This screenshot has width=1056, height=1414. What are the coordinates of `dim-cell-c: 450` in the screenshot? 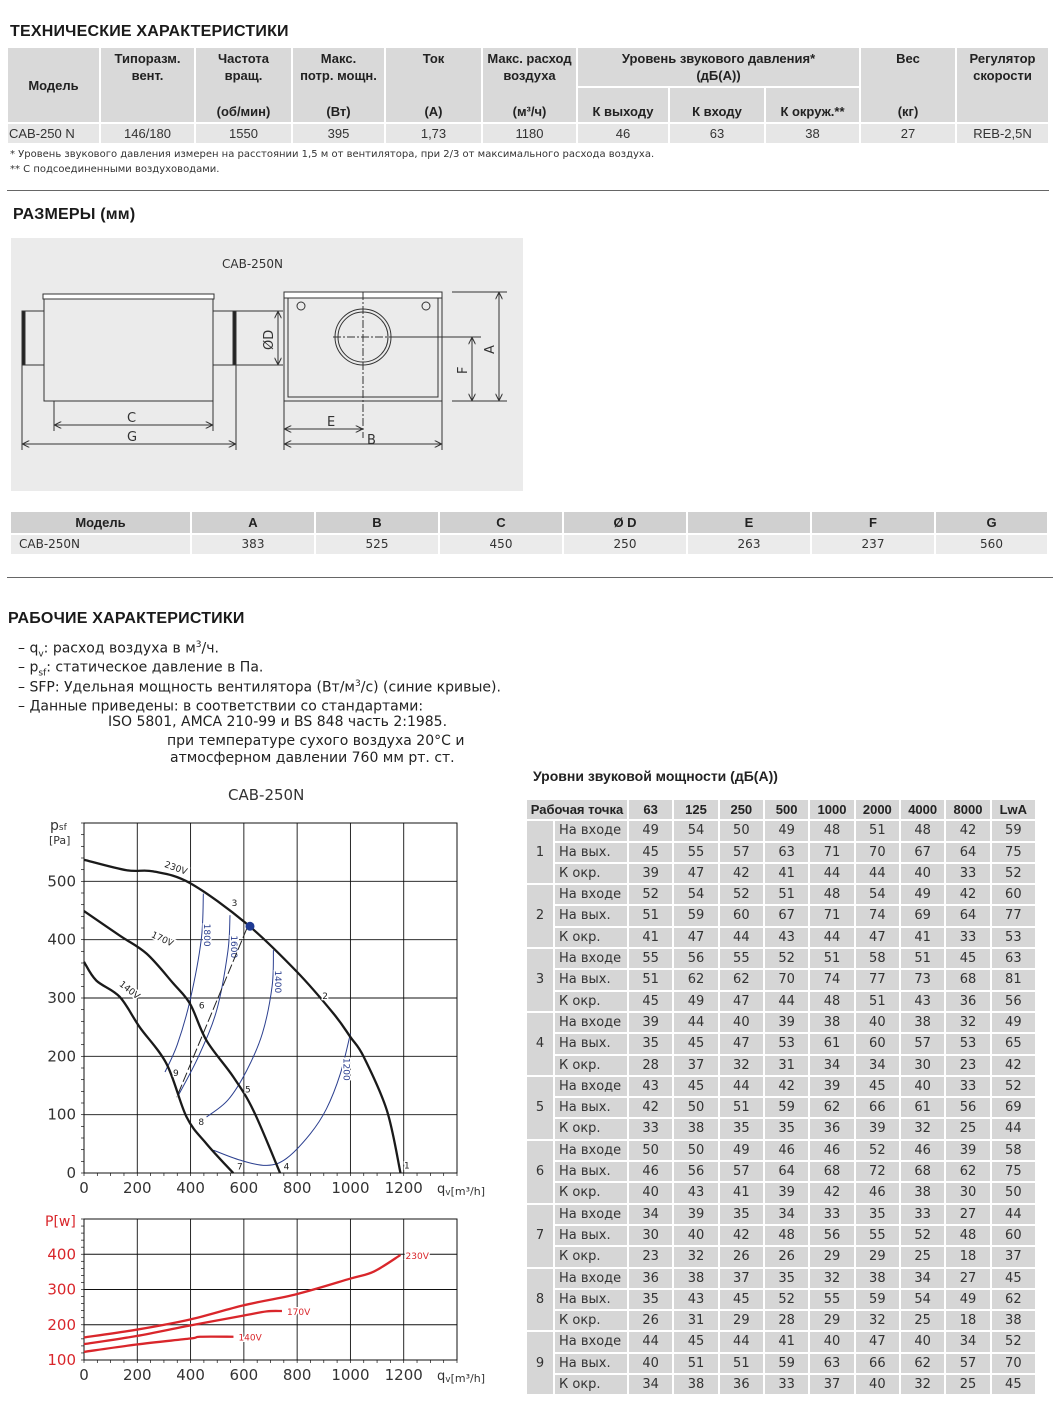 It's located at (501, 544).